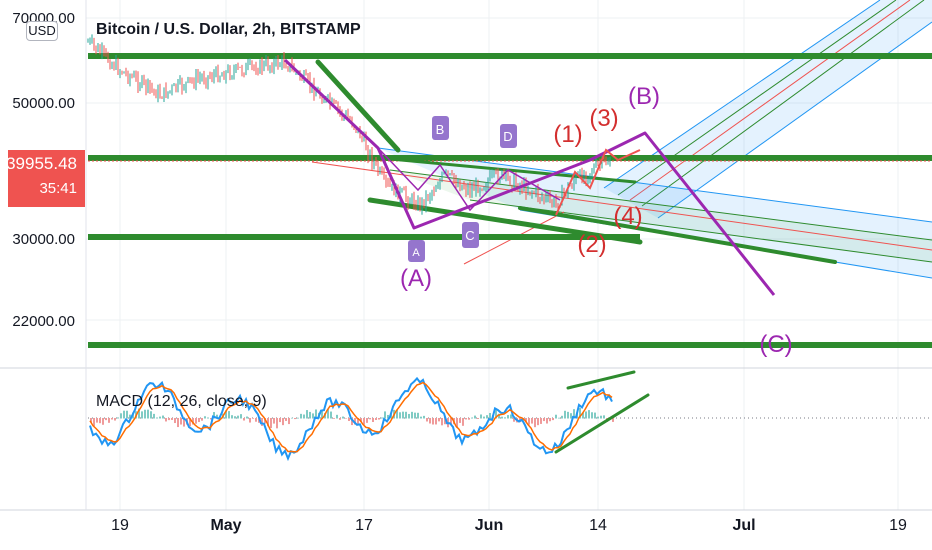 The height and width of the screenshot is (550, 932). Describe the element at coordinates (775, 344) in the screenshot. I see `wave-label-C: (C)` at that location.